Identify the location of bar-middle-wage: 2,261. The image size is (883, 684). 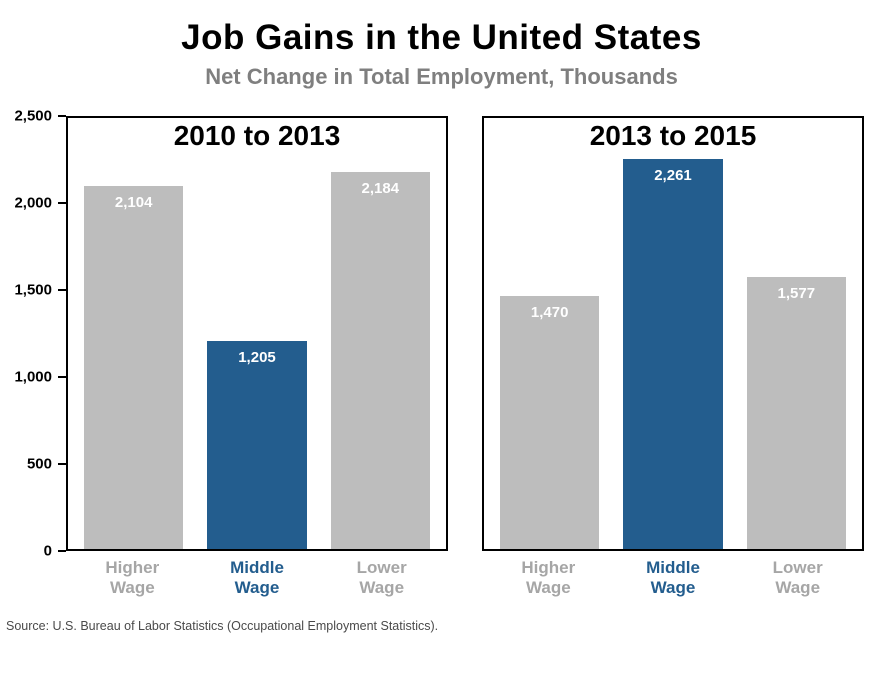
(673, 354).